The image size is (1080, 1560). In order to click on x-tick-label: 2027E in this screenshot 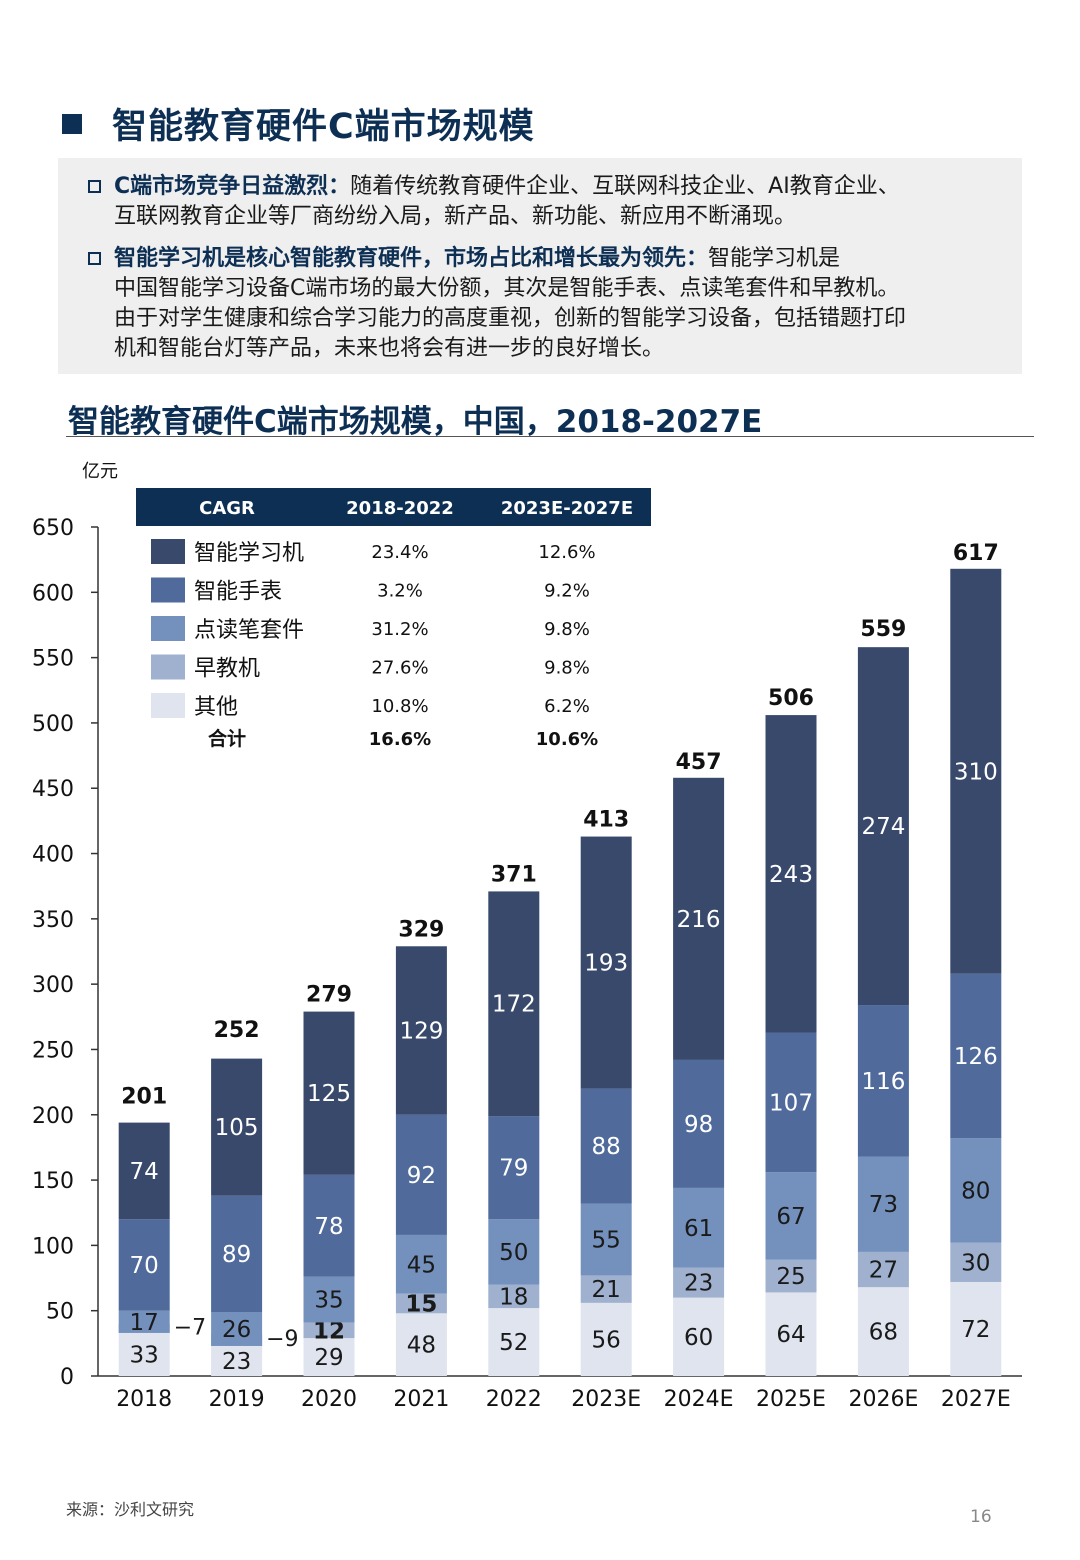, I will do `click(976, 1399)`.